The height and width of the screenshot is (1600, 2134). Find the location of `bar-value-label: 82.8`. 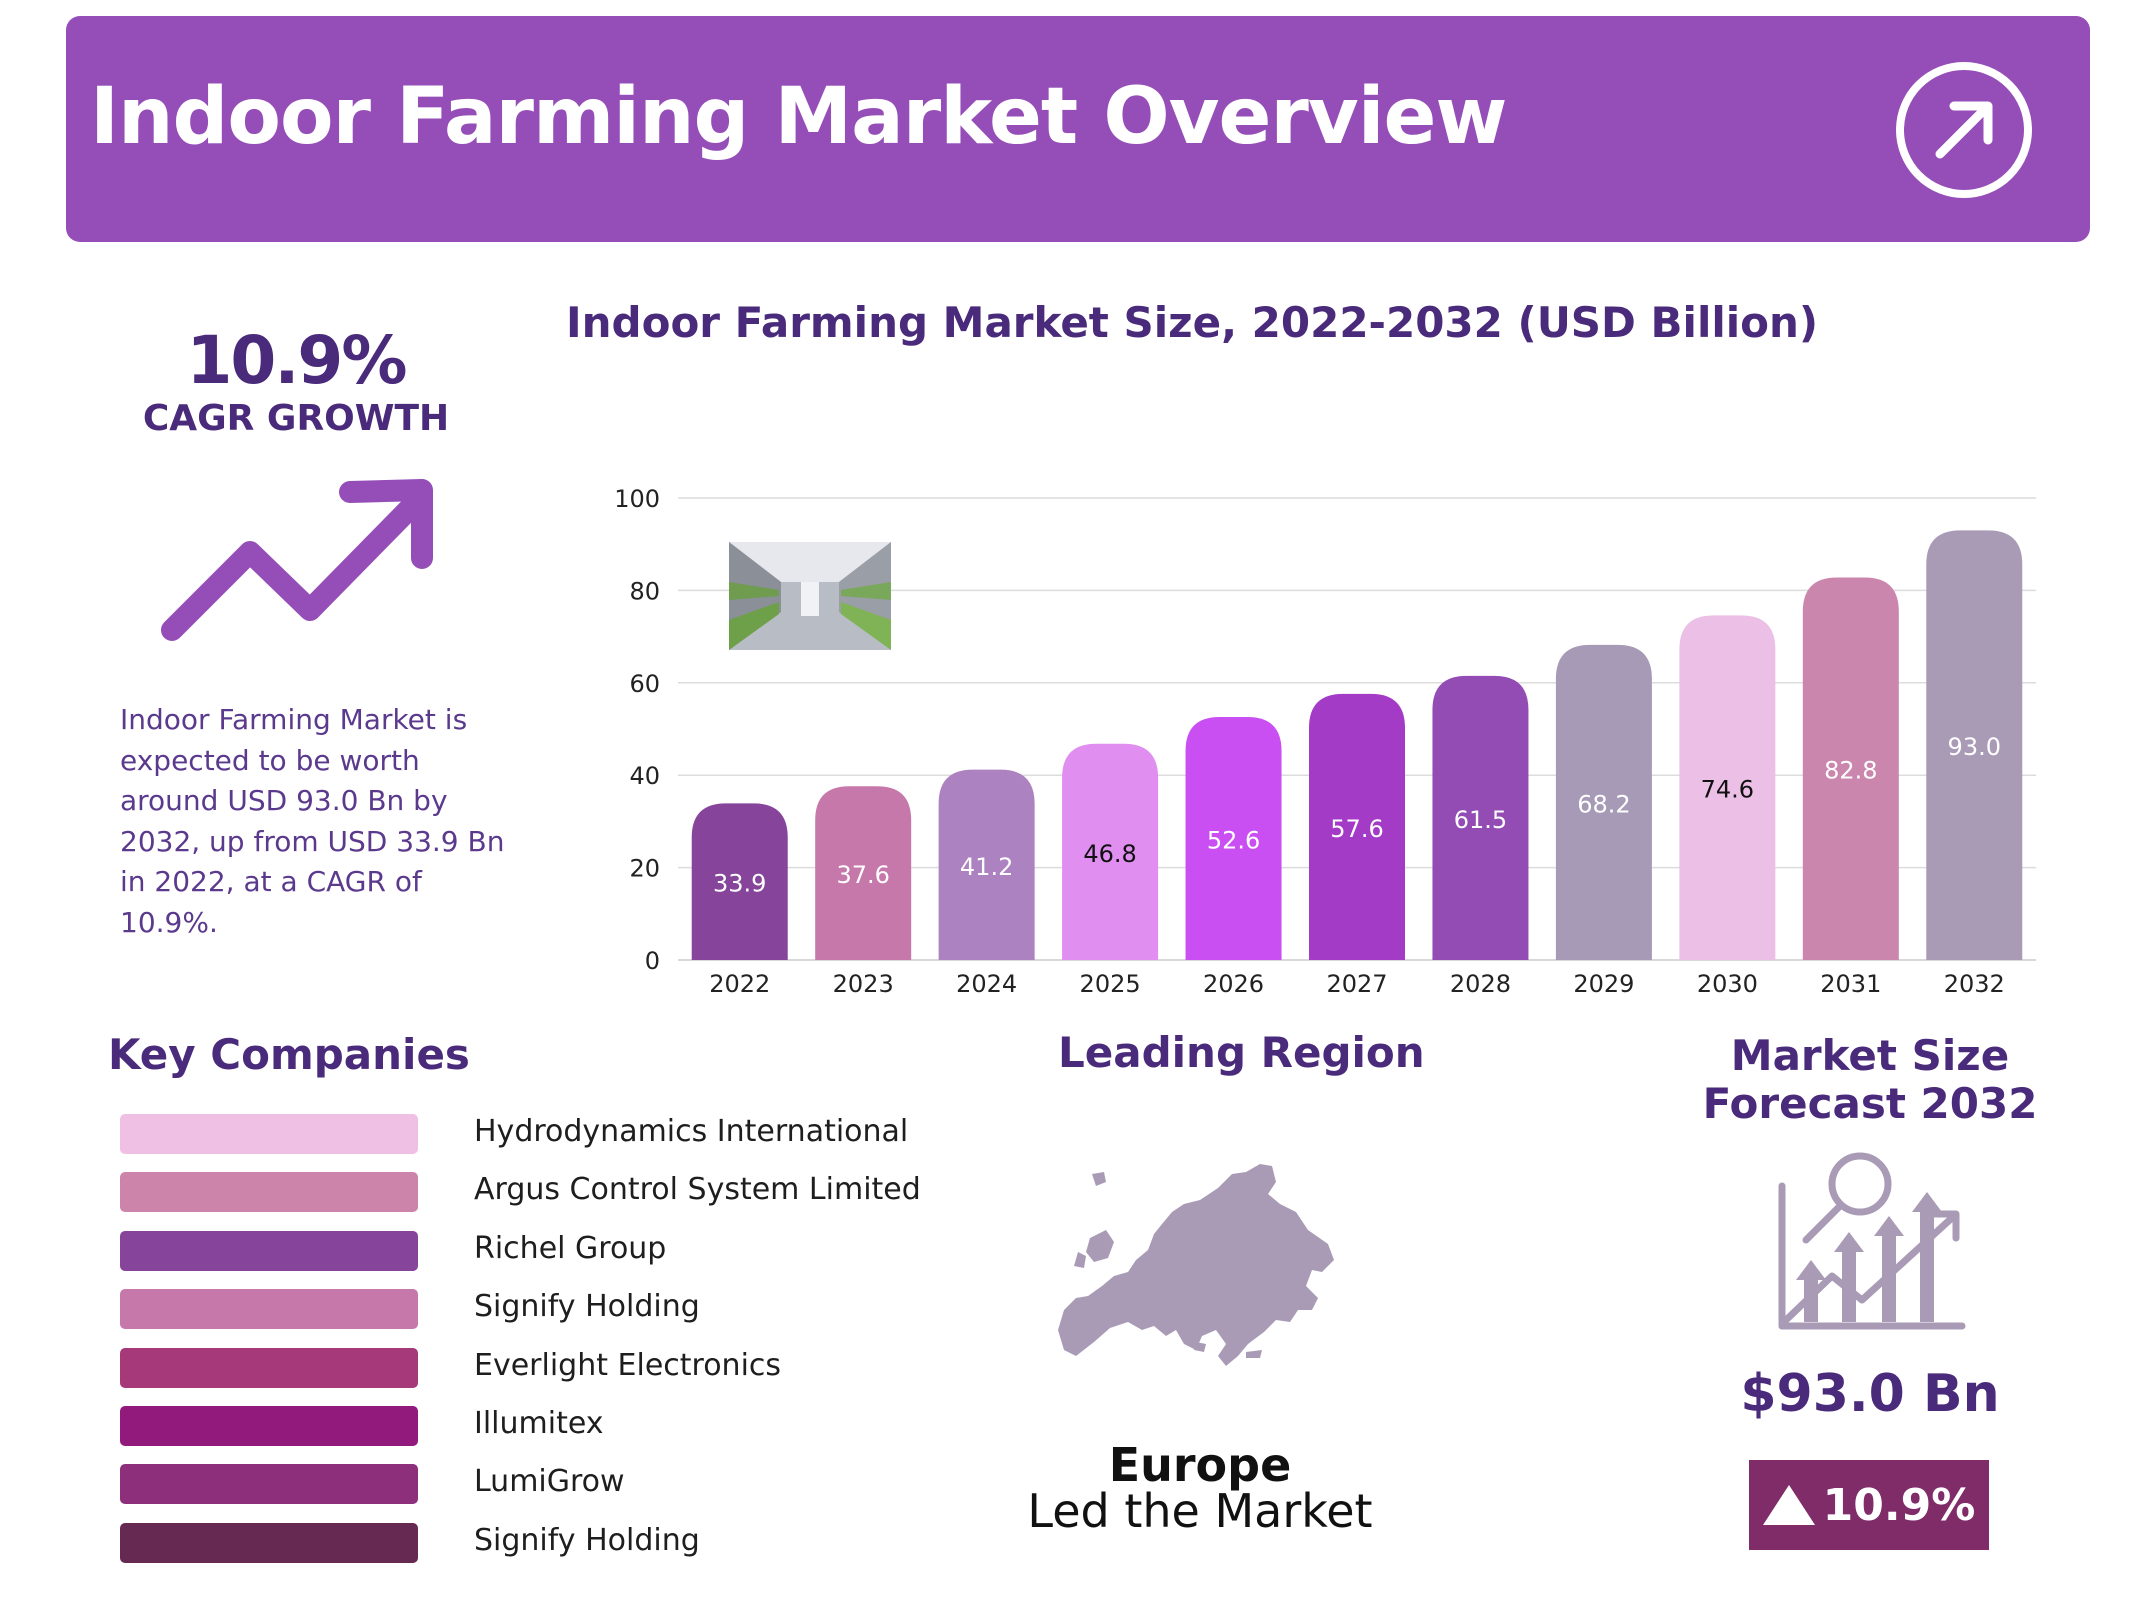

bar-value-label: 82.8 is located at coordinates (1850, 771).